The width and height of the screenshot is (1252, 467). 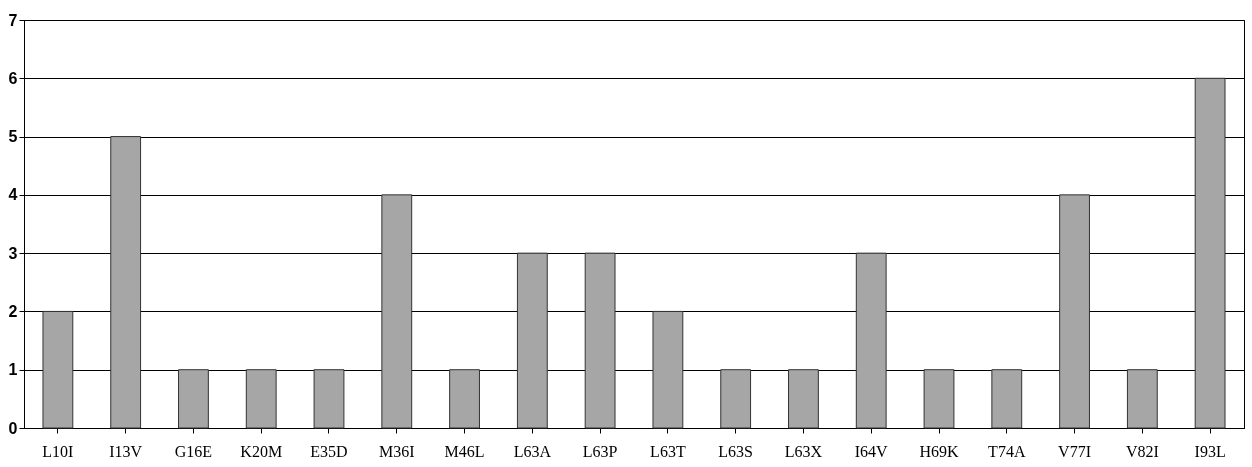 What do you see at coordinates (1074, 451) in the screenshot?
I see `x-tick-label: V77I` at bounding box center [1074, 451].